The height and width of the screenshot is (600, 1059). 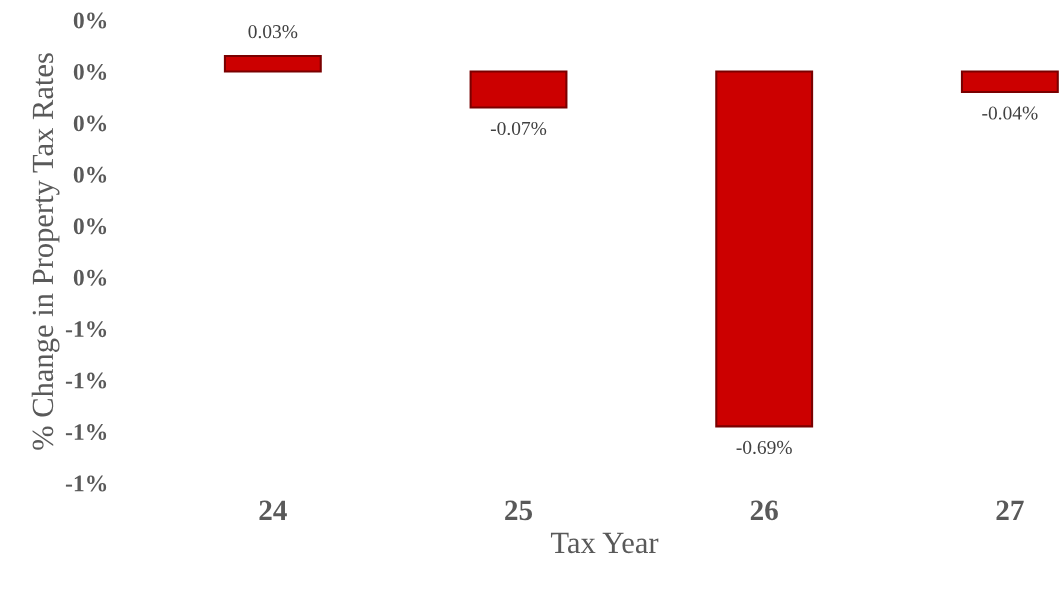 What do you see at coordinates (518, 128) in the screenshot?
I see `data-label: -0.07%` at bounding box center [518, 128].